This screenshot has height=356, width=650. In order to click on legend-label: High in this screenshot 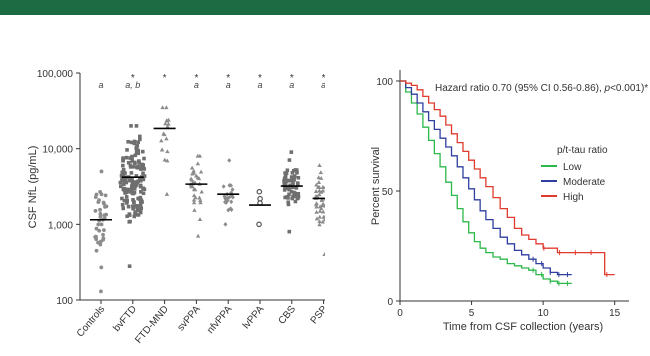, I will do `click(573, 197)`.